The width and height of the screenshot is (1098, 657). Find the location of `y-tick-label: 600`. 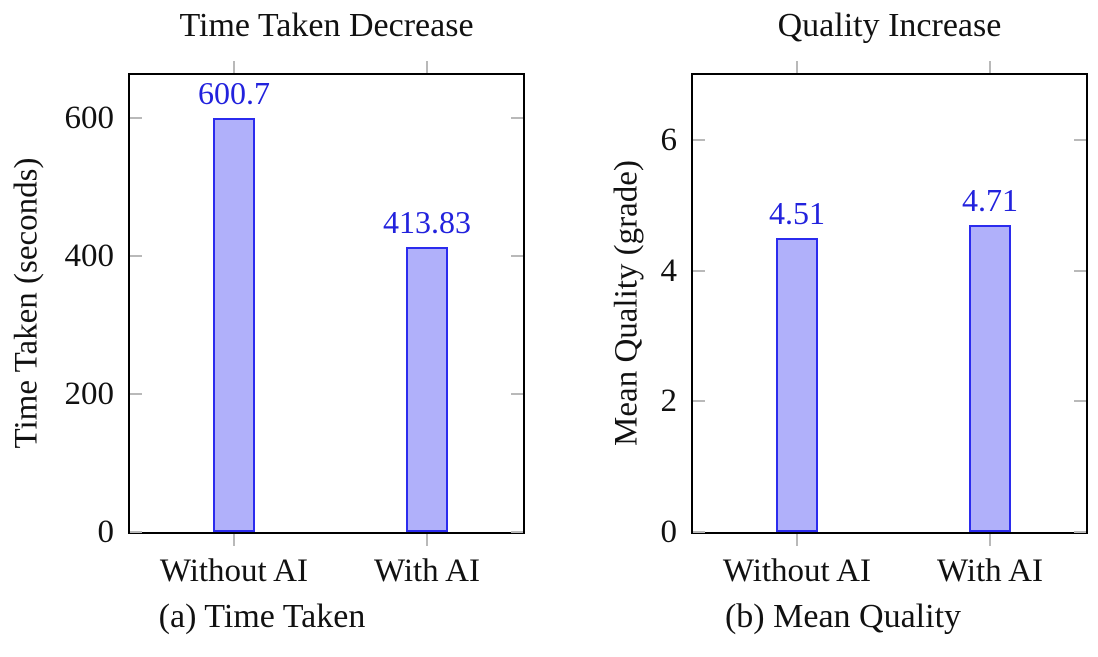

y-tick-label: 600 is located at coordinates (89, 118).